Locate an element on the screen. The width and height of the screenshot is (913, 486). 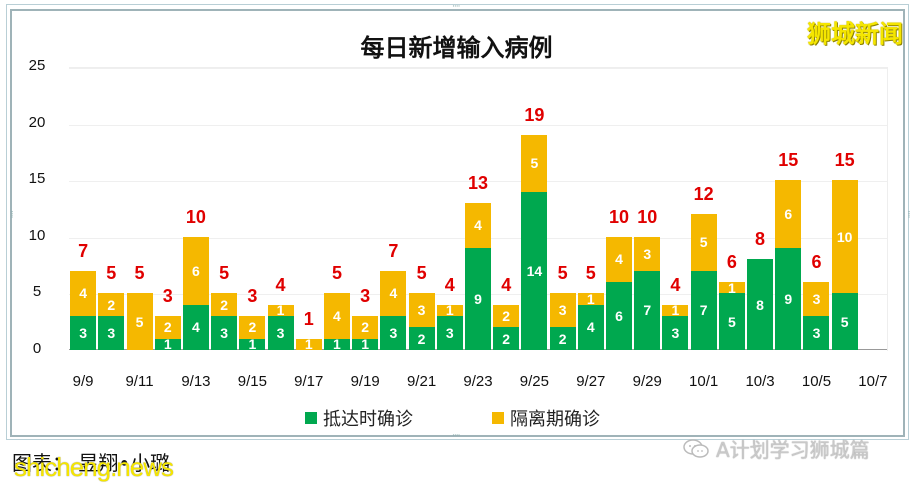
total-label: 1 is located at coordinates (308, 318).